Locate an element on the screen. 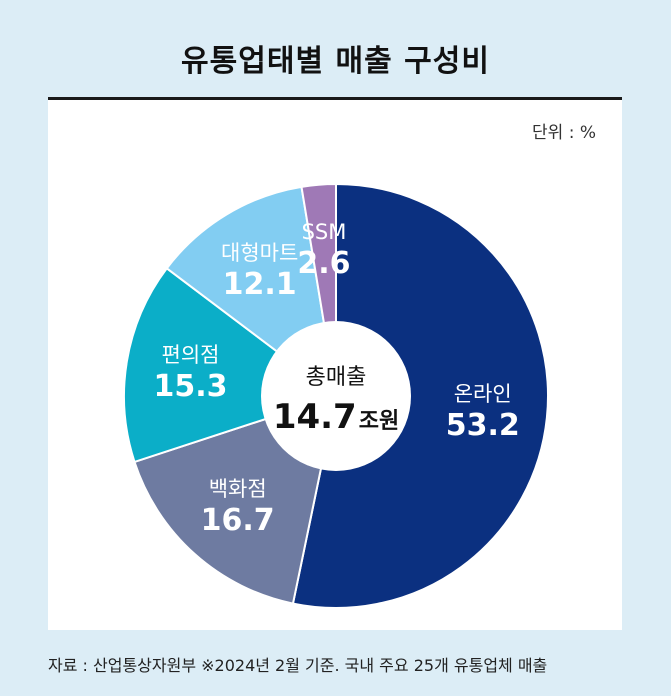 Image resolution: width=671 pixels, height=696 pixels. center-value-unit: 조원 is located at coordinates (379, 421).